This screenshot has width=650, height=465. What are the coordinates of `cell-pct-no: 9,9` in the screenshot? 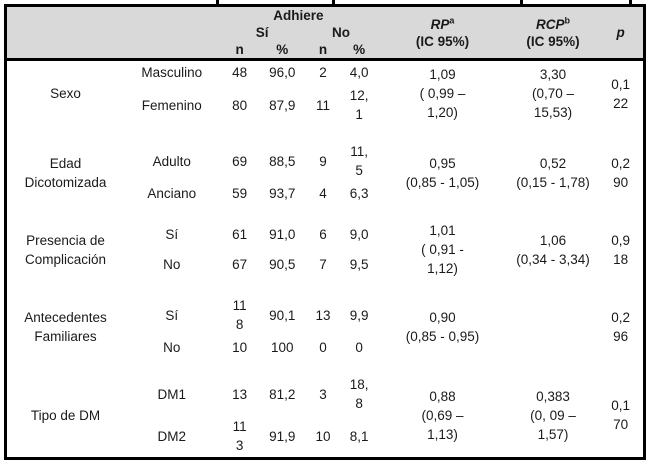 It's located at (359, 315).